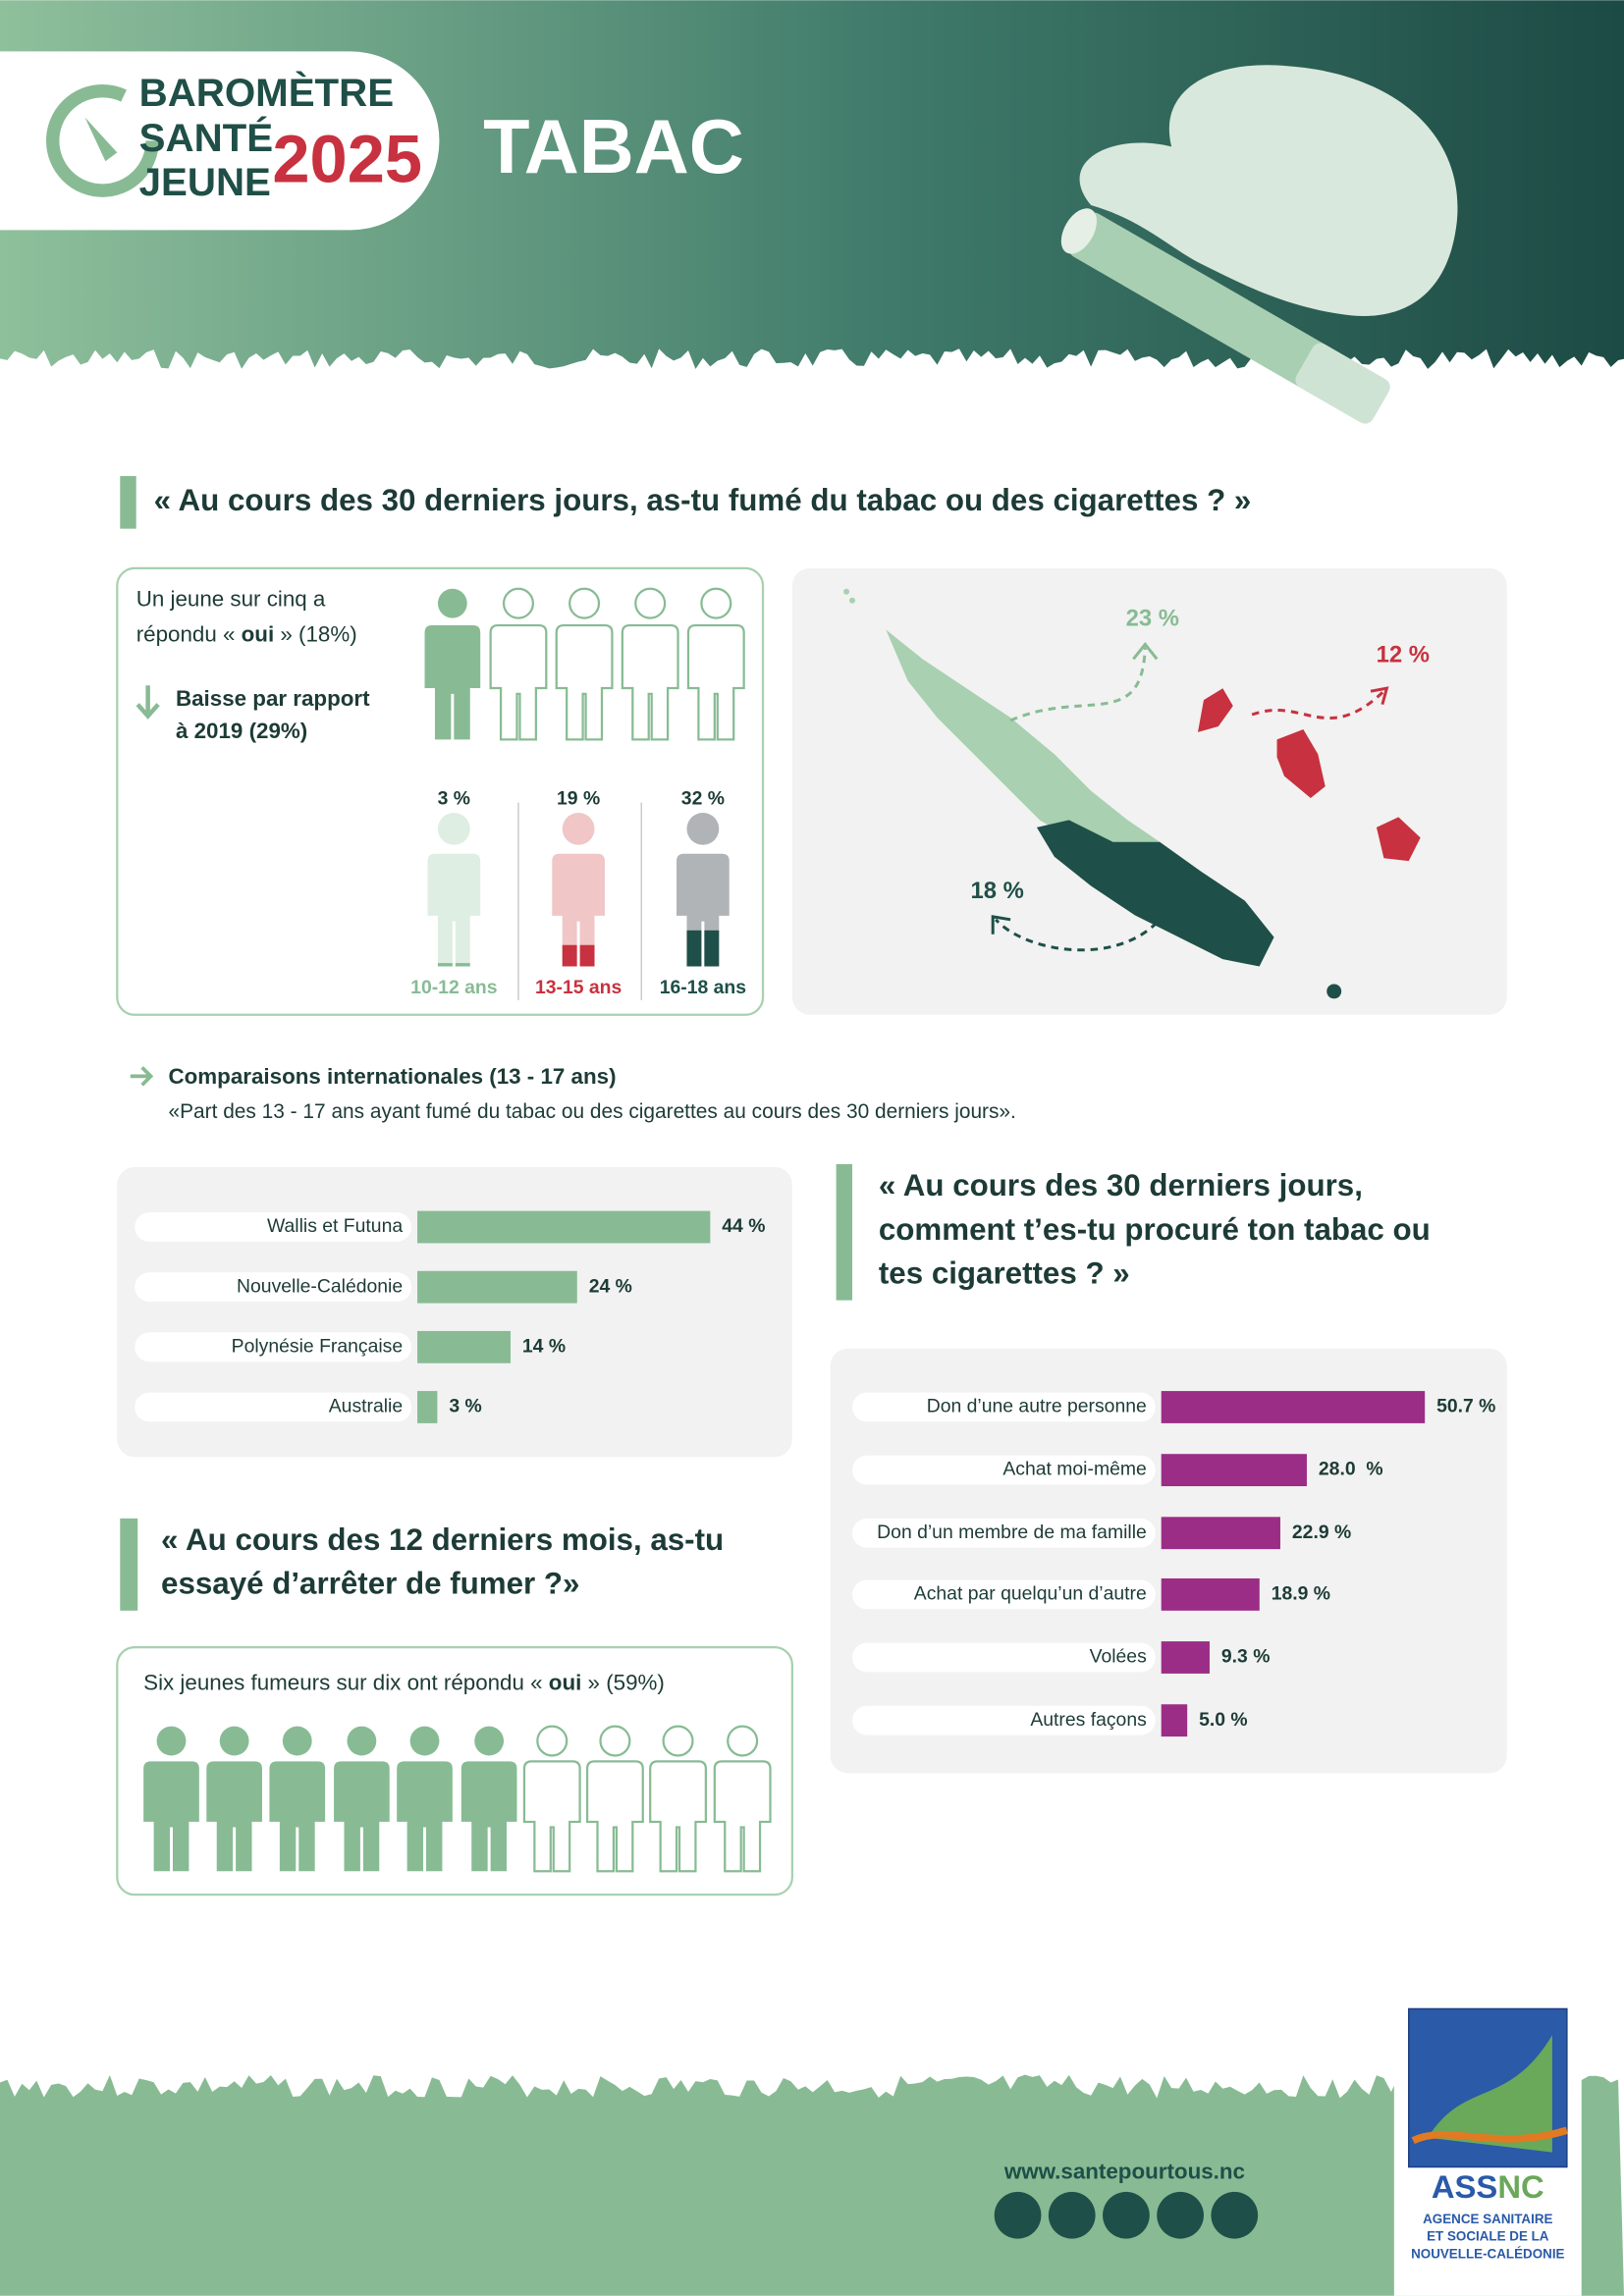  What do you see at coordinates (1351, 1469) in the screenshot?
I see `value-label: 28.0 %` at bounding box center [1351, 1469].